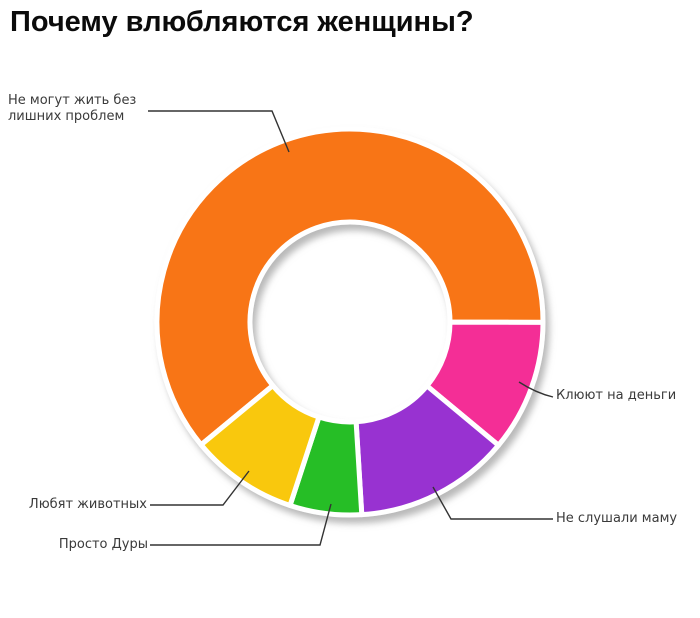  I want to click on segment-label-fools: Просто Дуры, so click(103, 544).